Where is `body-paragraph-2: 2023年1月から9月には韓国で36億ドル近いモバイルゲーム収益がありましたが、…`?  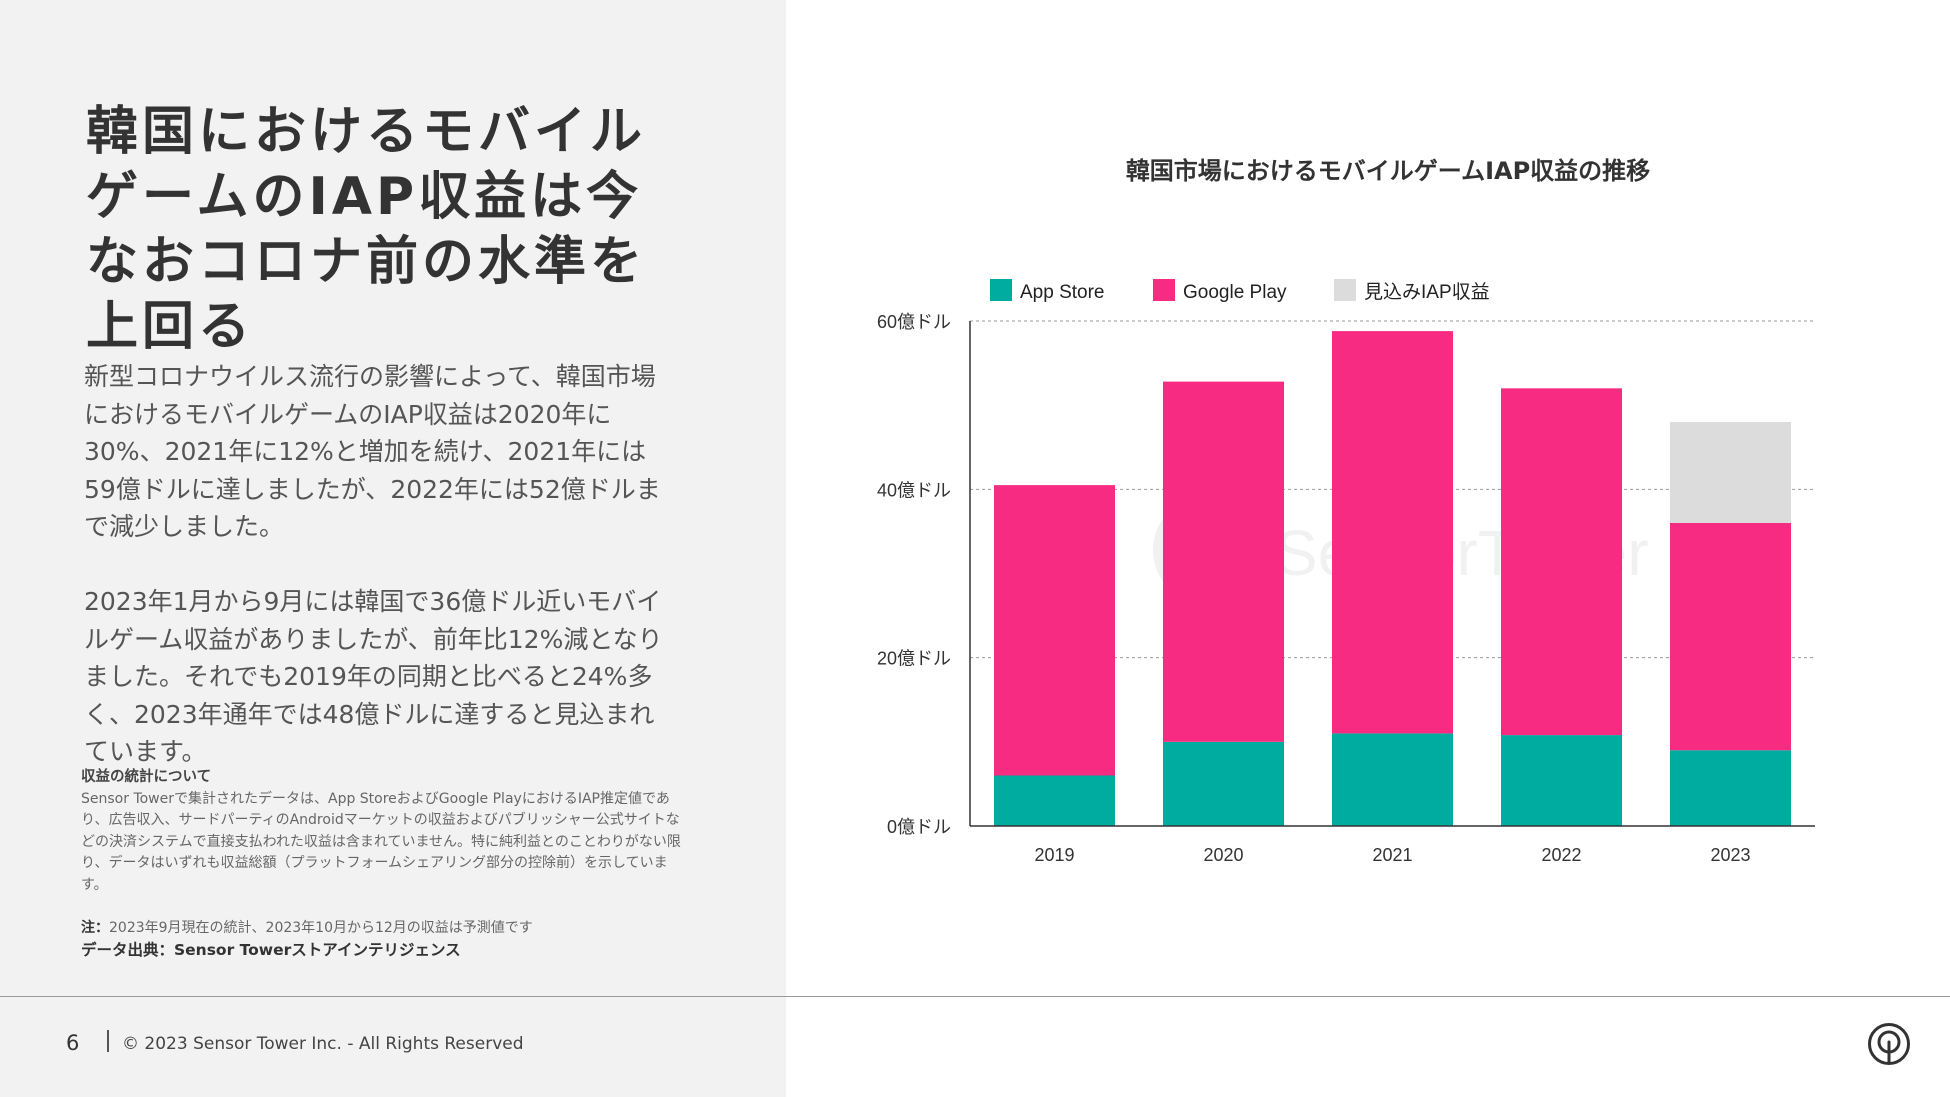 body-paragraph-2: 2023年1月から9月には韓国で36億ドル近いモバイルゲーム収益がありましたが、… is located at coordinates (373, 676).